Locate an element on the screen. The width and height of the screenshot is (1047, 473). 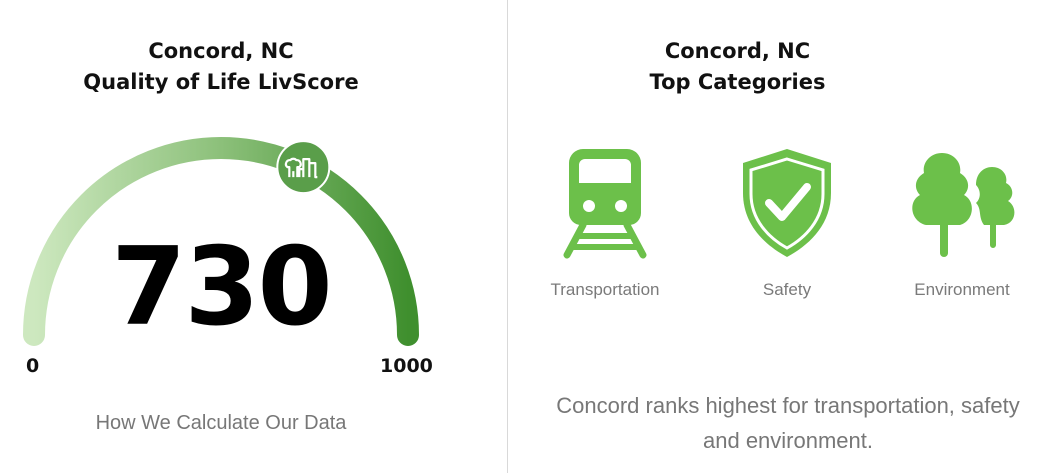
gauge-min-label: 0 is located at coordinates (33, 366).